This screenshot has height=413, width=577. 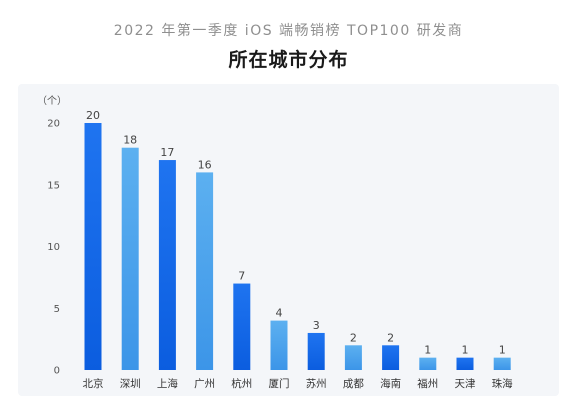 What do you see at coordinates (465, 384) in the screenshot?
I see `x-tick-label: 天津` at bounding box center [465, 384].